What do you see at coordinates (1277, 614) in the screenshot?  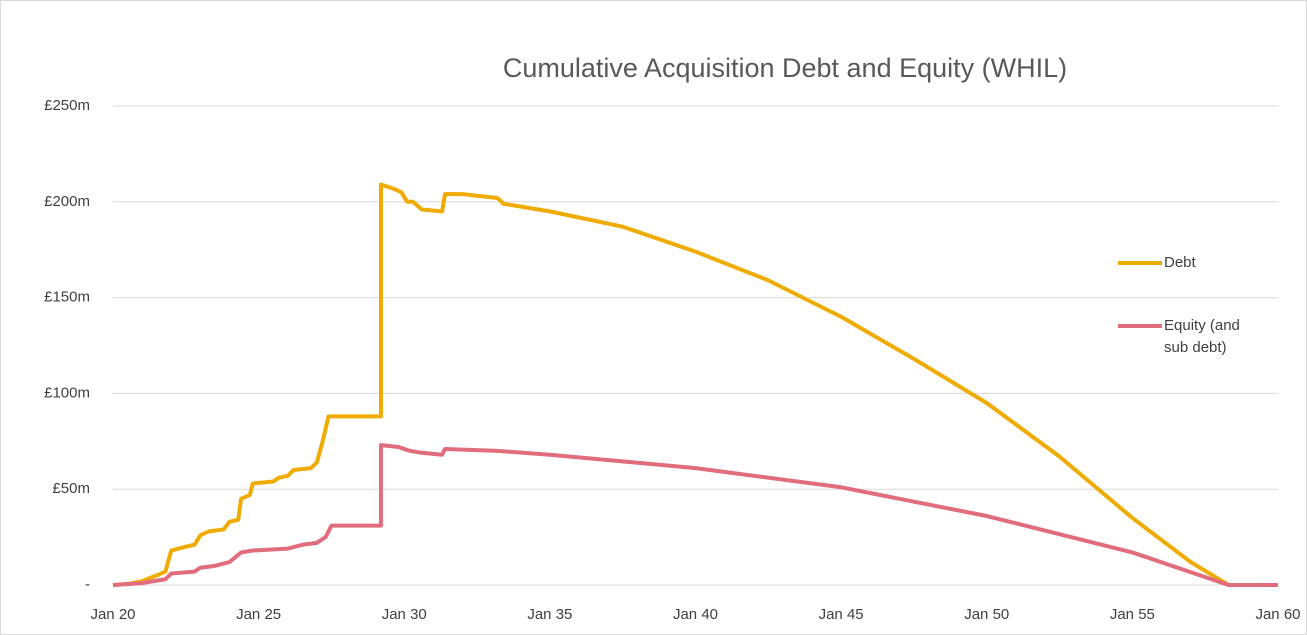 I see `x-tick-label: Jan 60` at bounding box center [1277, 614].